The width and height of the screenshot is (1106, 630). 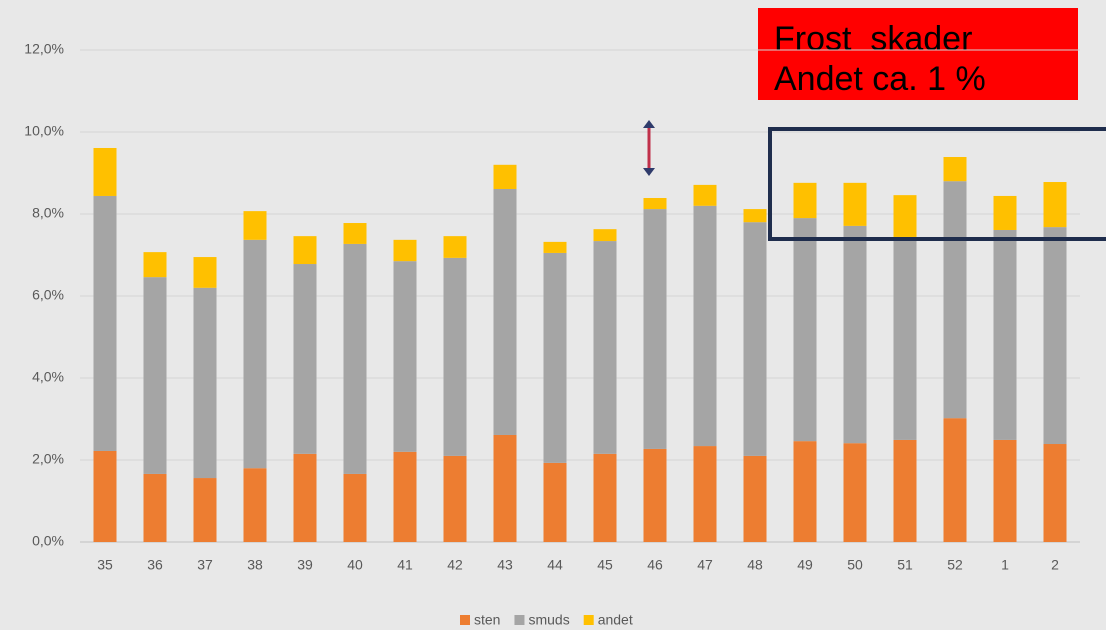 I want to click on y-tick-label: 12,0%, so click(x=44, y=49).